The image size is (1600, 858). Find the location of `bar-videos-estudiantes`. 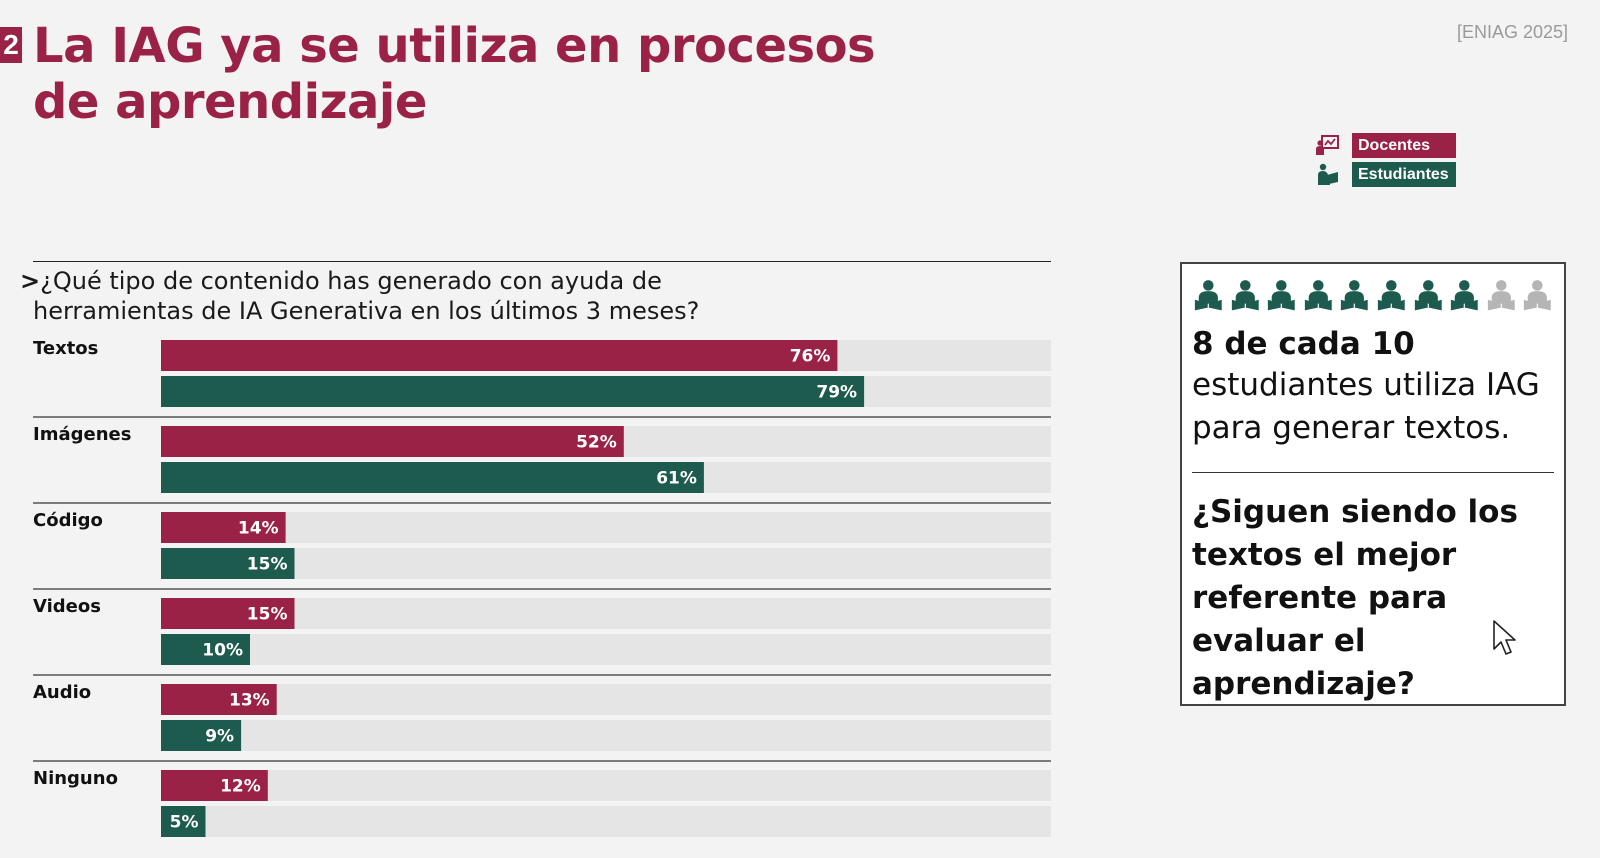

bar-videos-estudiantes is located at coordinates (205, 649).